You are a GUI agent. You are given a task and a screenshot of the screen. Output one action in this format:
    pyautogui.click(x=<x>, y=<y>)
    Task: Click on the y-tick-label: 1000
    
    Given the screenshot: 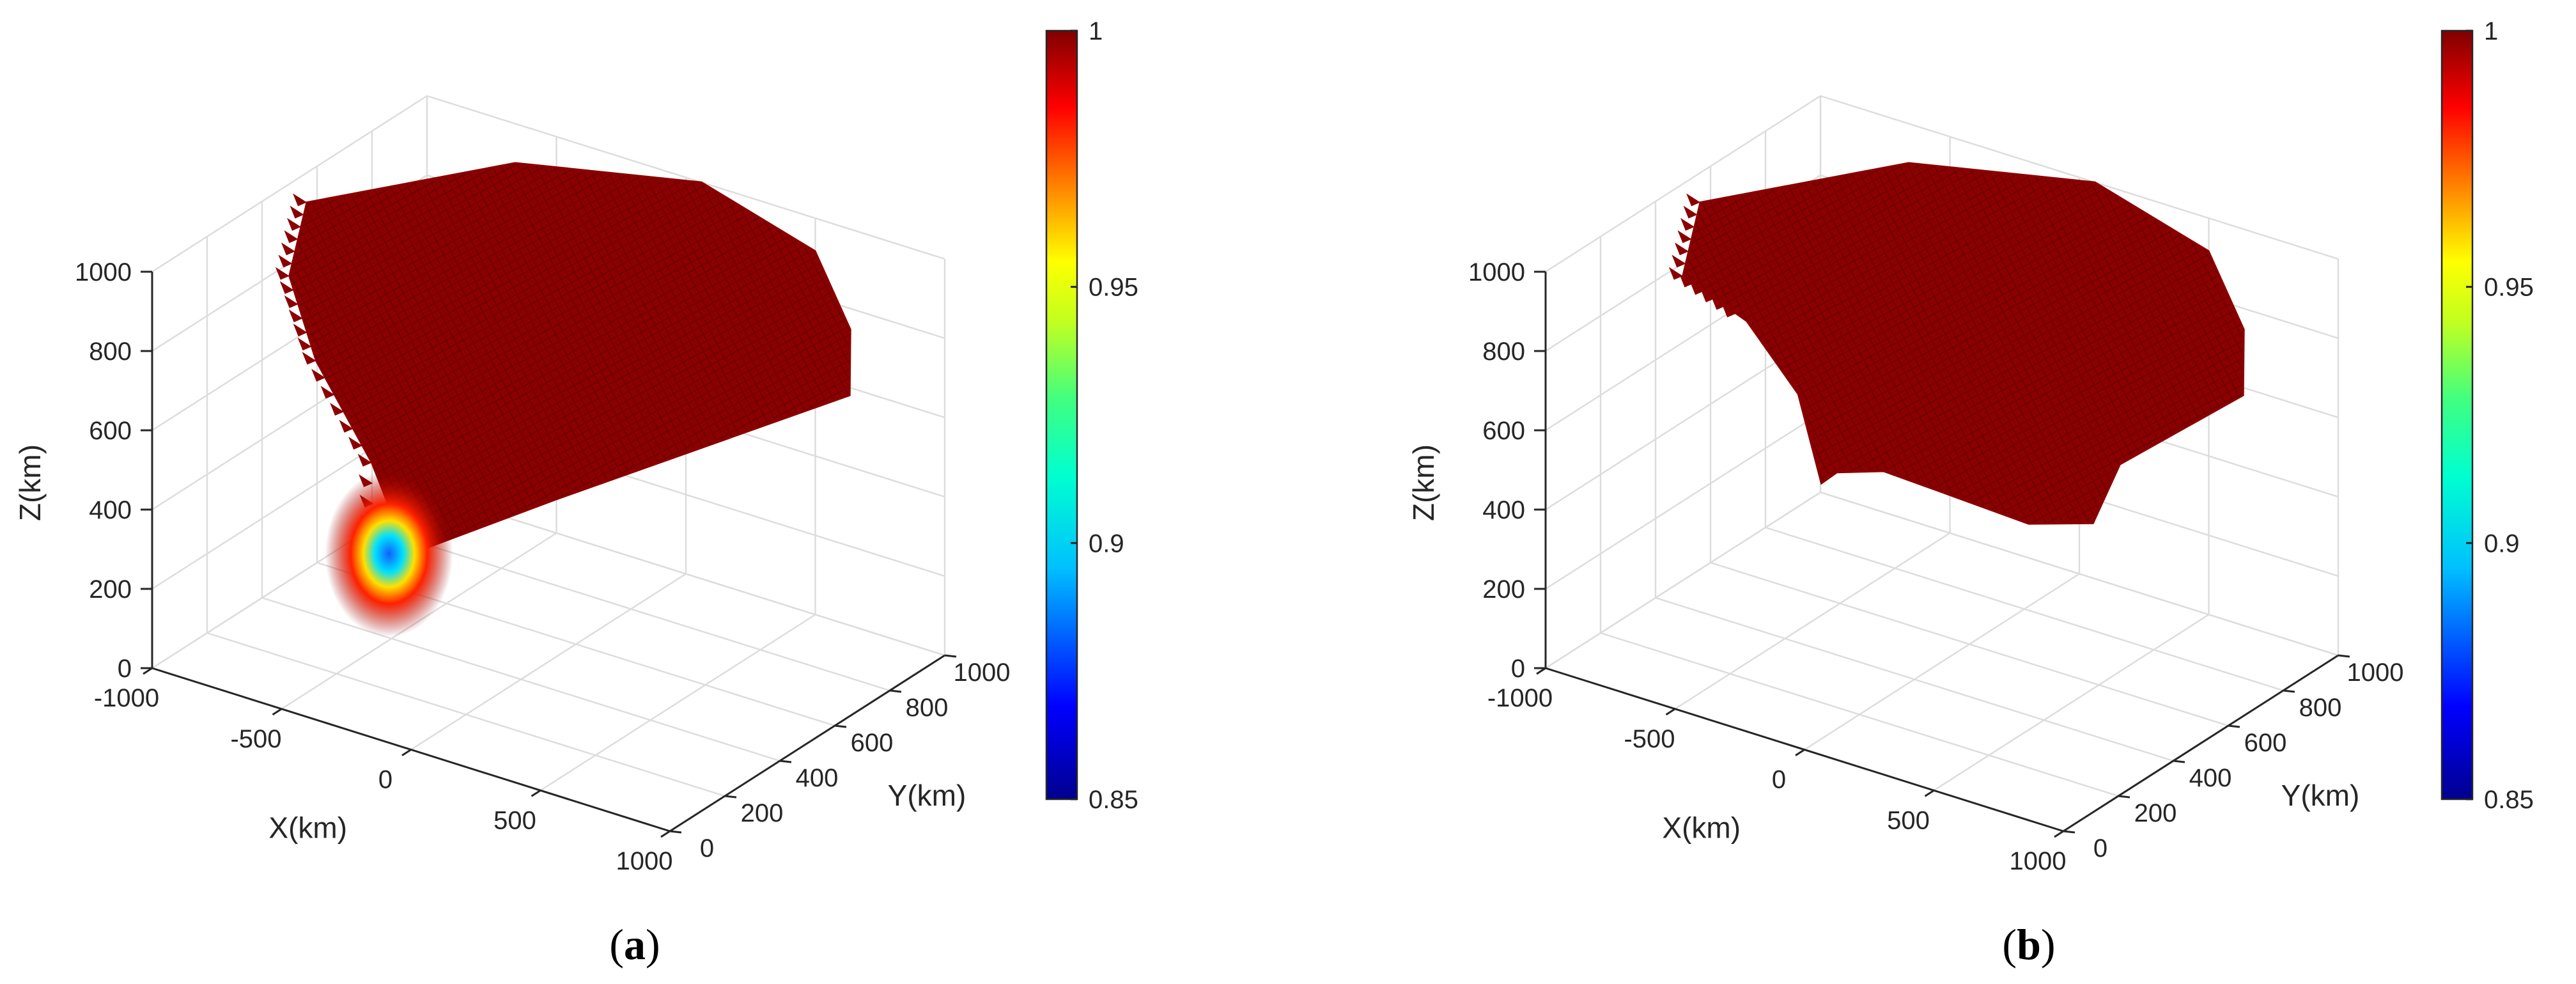 What is the action you would take?
    pyautogui.click(x=983, y=673)
    